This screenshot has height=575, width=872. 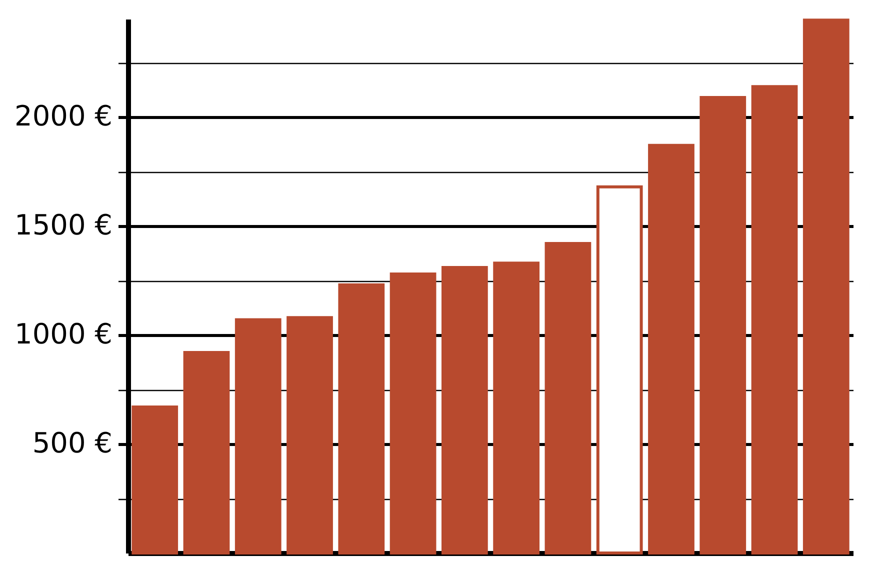 I want to click on y-tick-label: 2000 €, so click(x=63, y=116).